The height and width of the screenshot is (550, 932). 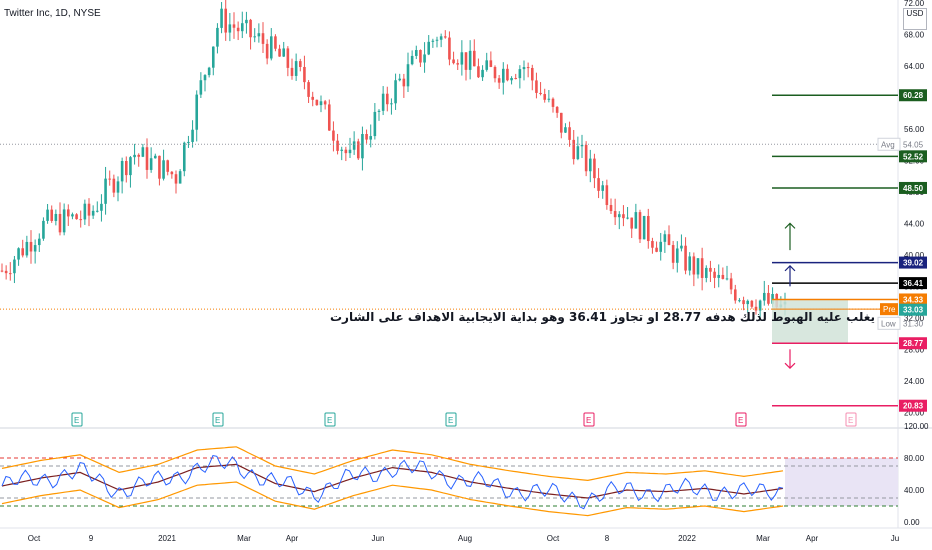 I want to click on reference-tag: Low, so click(x=888, y=323).